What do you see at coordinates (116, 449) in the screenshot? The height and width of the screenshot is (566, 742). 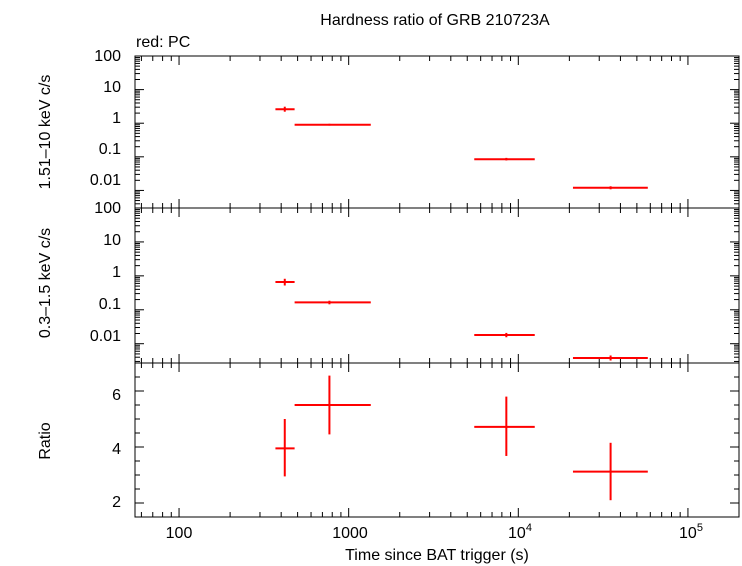 I see `bottom-y-tick-label: 4` at bounding box center [116, 449].